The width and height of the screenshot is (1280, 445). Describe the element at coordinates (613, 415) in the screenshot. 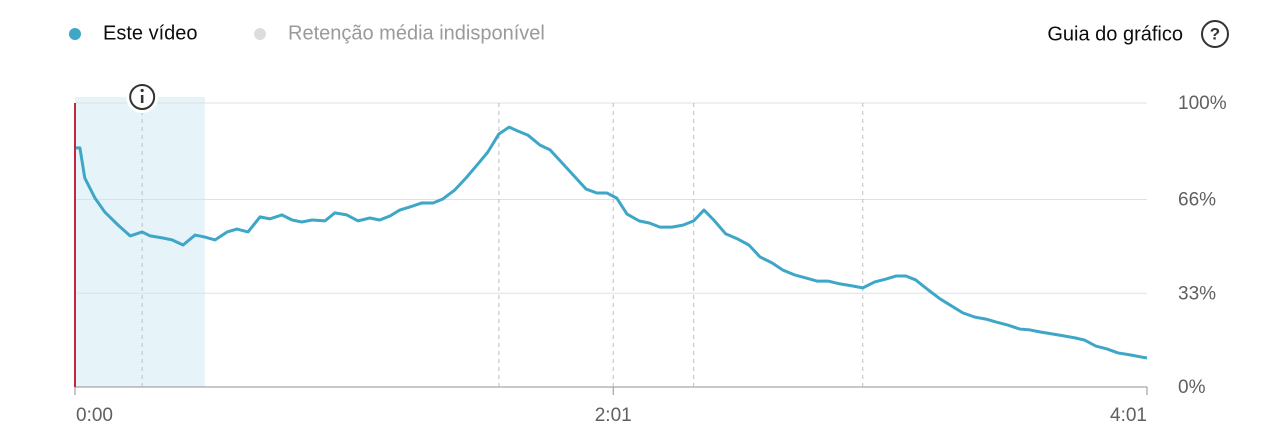

I see `x-tick-label: 2:01` at that location.